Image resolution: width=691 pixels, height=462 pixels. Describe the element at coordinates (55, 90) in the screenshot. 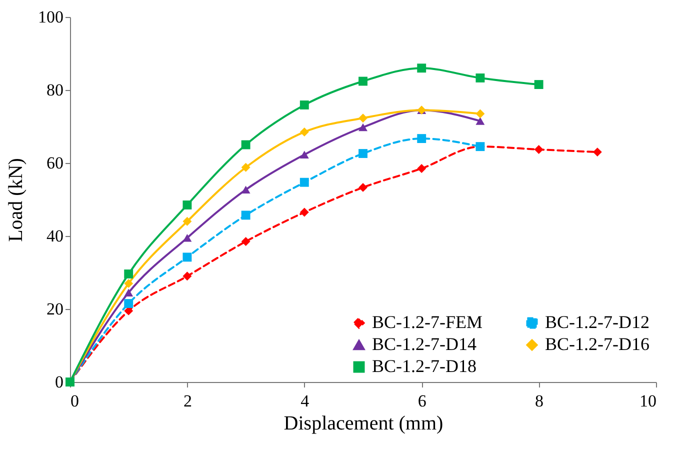

I see `y-tick-label: 80` at that location.